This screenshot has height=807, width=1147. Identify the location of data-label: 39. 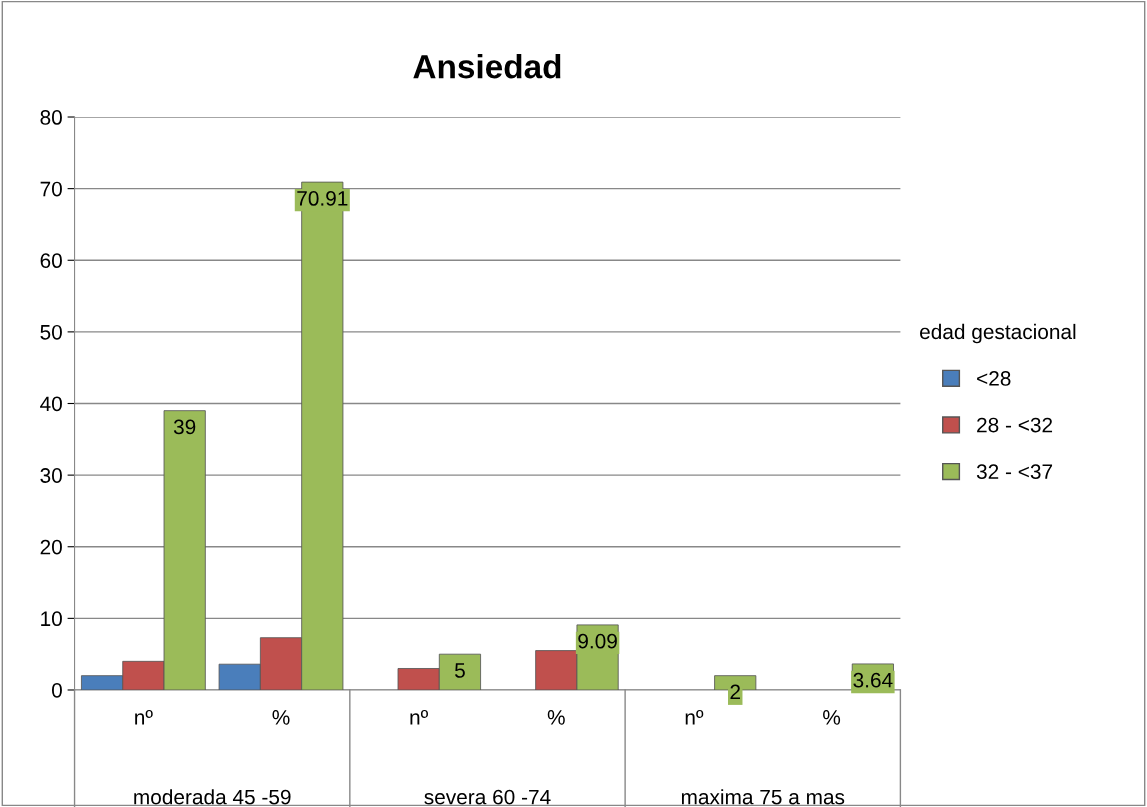
(184, 427).